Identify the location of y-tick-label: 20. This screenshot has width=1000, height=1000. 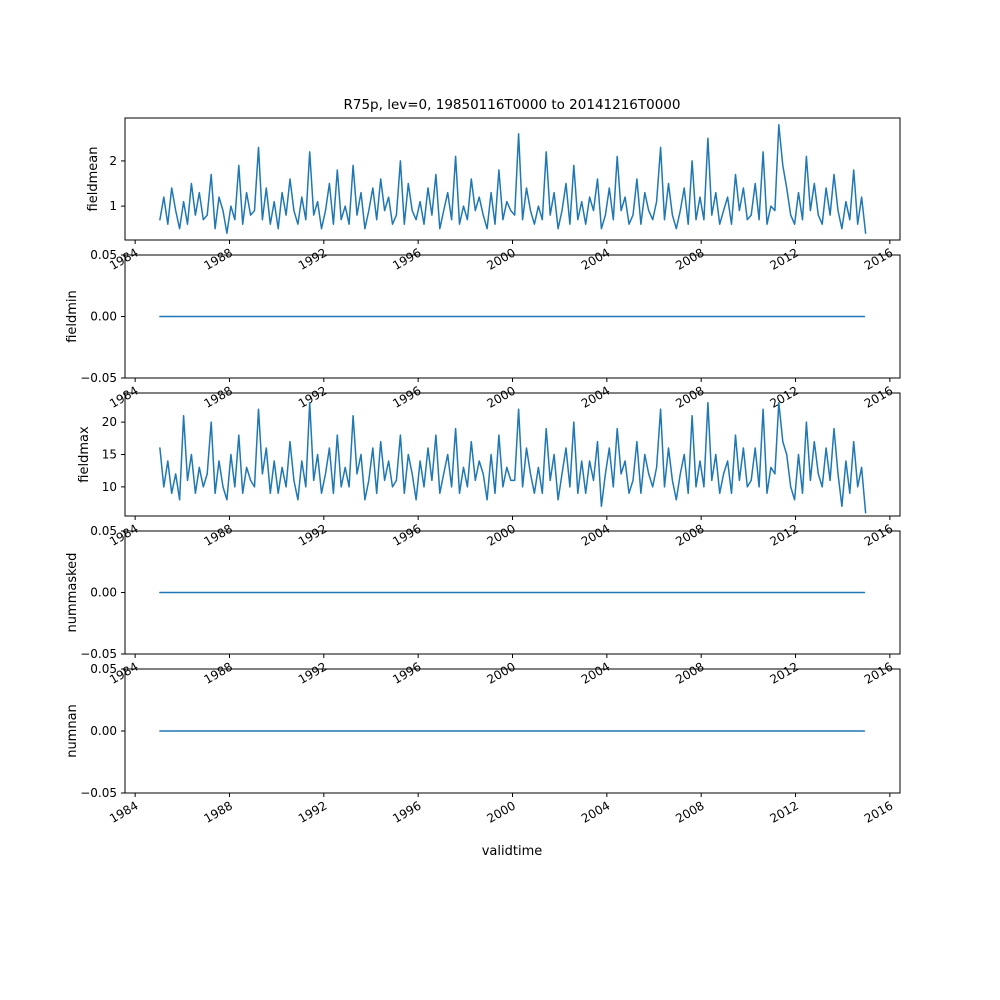
(109, 422).